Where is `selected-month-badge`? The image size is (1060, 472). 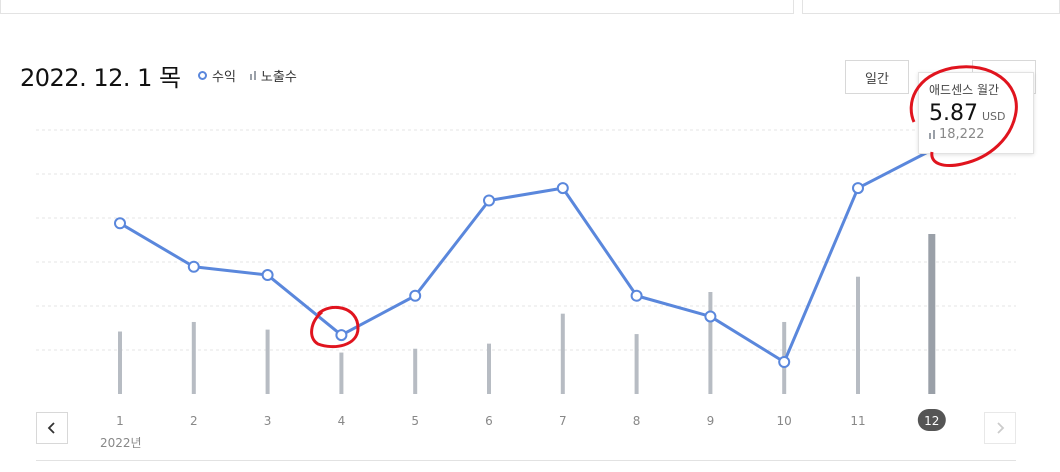
selected-month-badge is located at coordinates (931, 420).